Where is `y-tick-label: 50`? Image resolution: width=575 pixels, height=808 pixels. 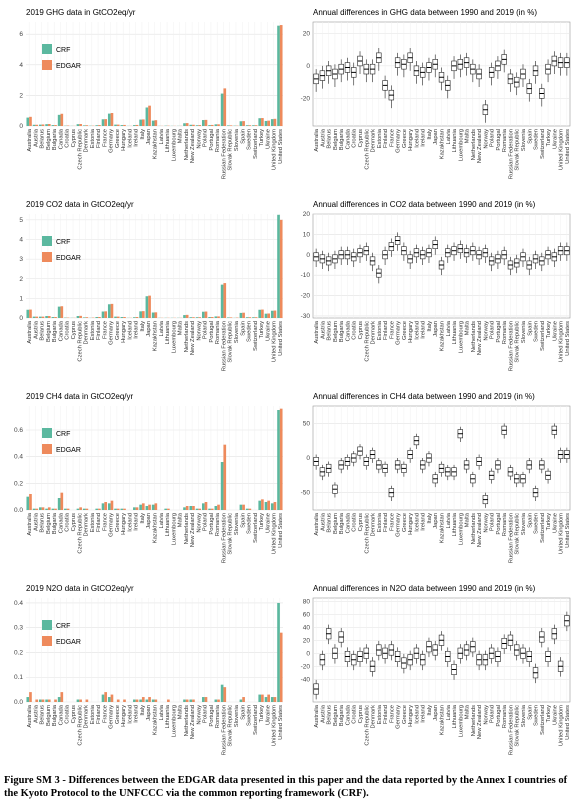
y-tick-label: 50 is located at coordinates (307, 423).